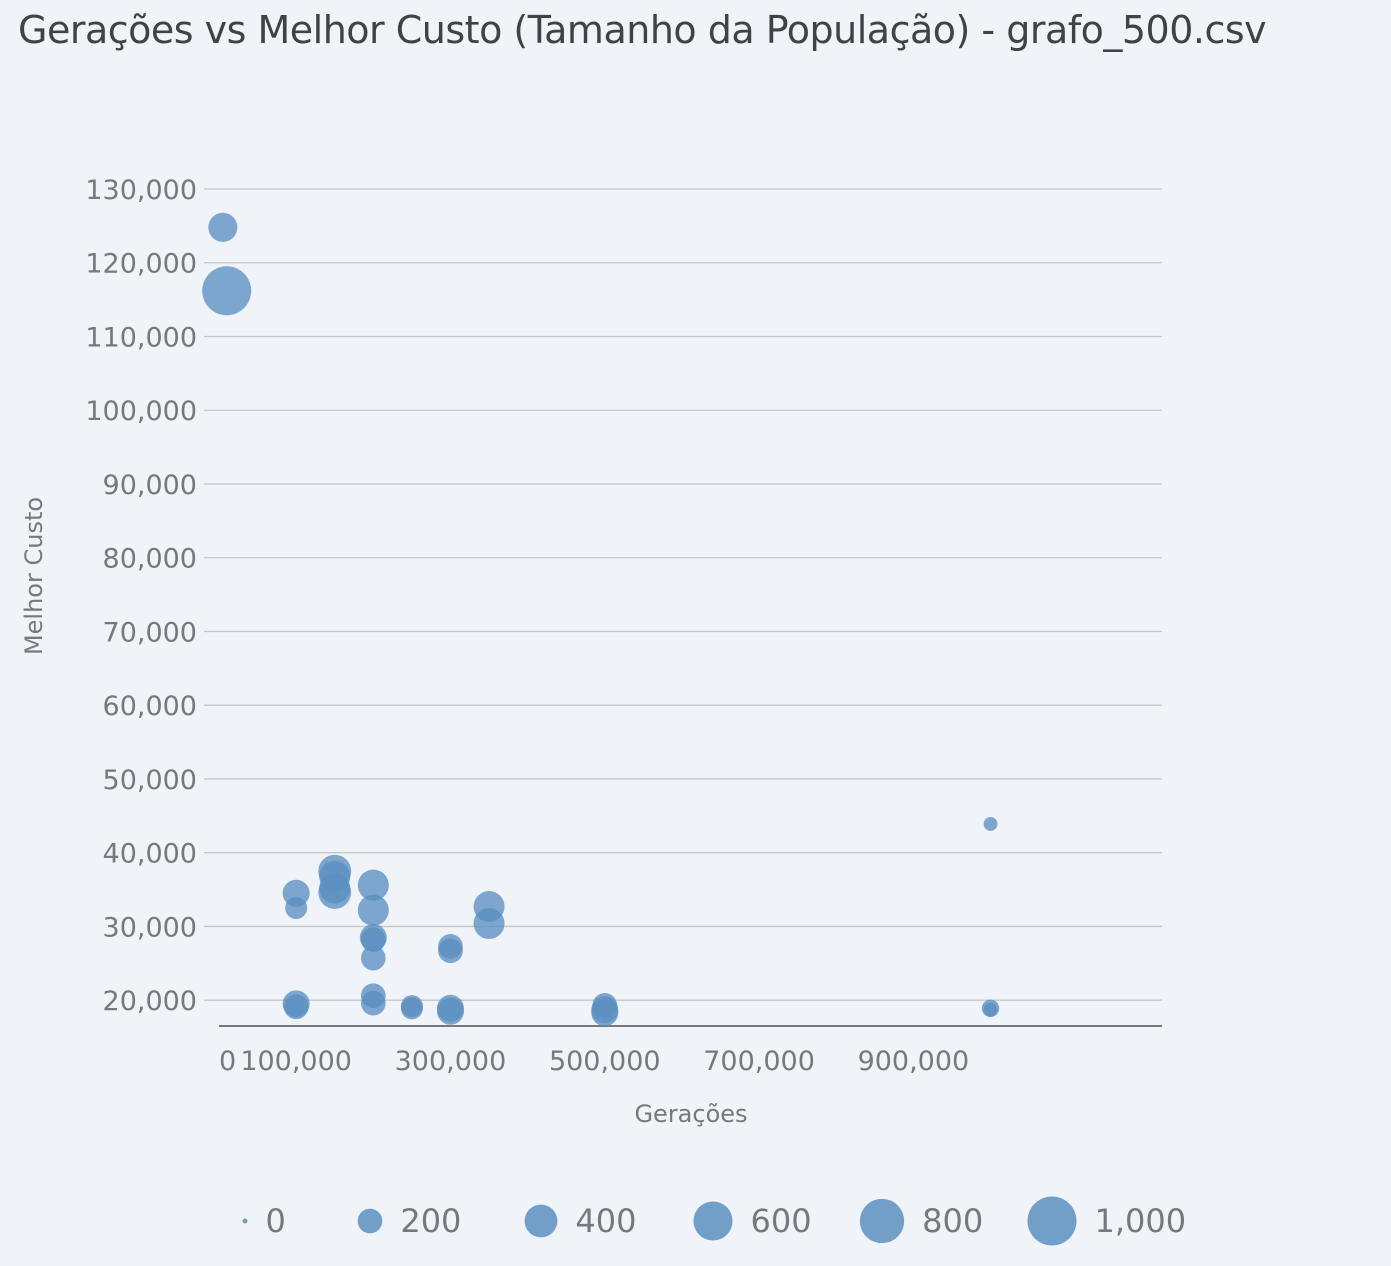 The height and width of the screenshot is (1266, 1391). What do you see at coordinates (150, 854) in the screenshot?
I see `y-tick-label: 40,000` at bounding box center [150, 854].